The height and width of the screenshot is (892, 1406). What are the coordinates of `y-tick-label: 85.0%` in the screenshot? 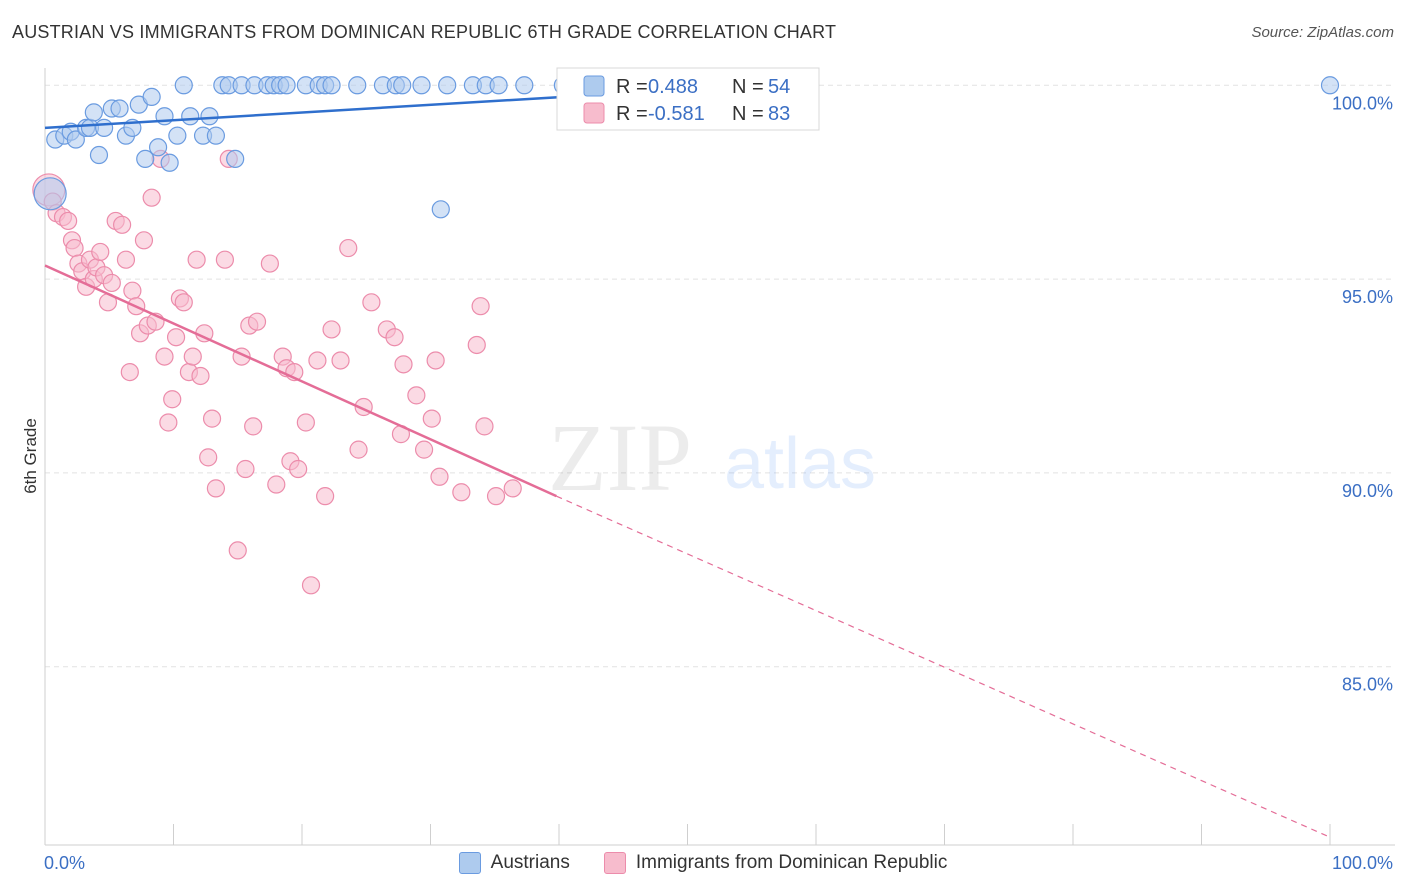 It's located at (1367, 685).